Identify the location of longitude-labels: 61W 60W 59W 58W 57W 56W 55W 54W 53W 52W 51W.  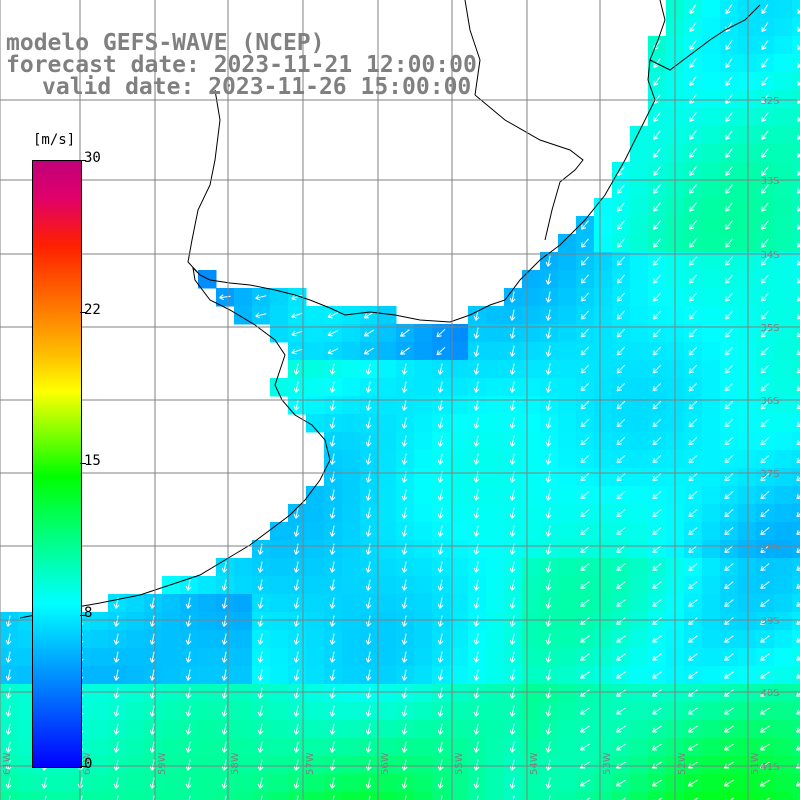
(381, 763).